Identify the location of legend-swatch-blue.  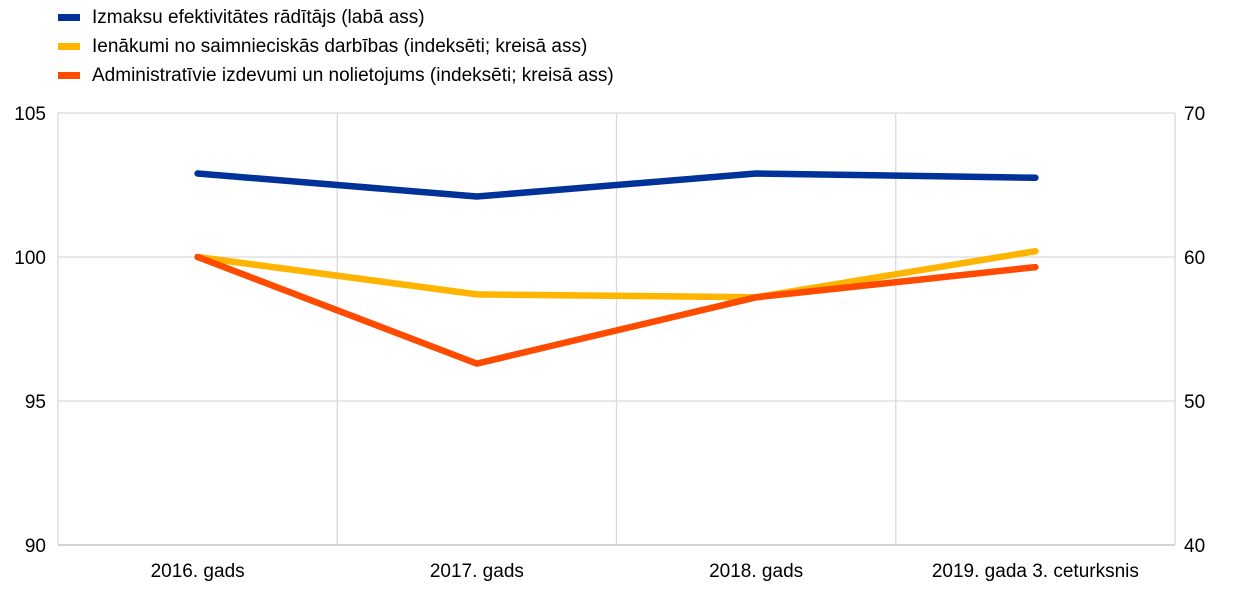
(69, 17).